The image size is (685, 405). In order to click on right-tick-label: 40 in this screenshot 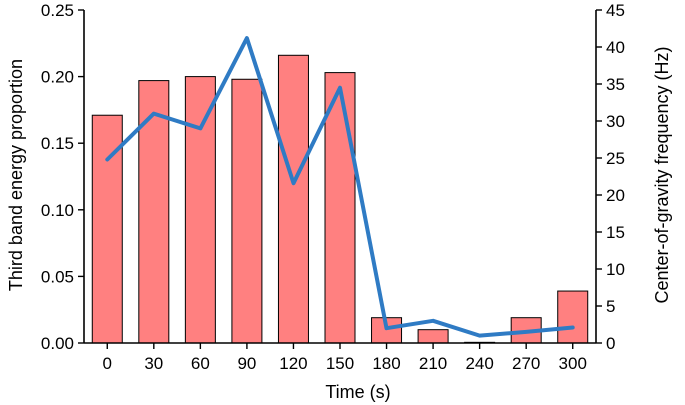, I will do `click(615, 47)`.